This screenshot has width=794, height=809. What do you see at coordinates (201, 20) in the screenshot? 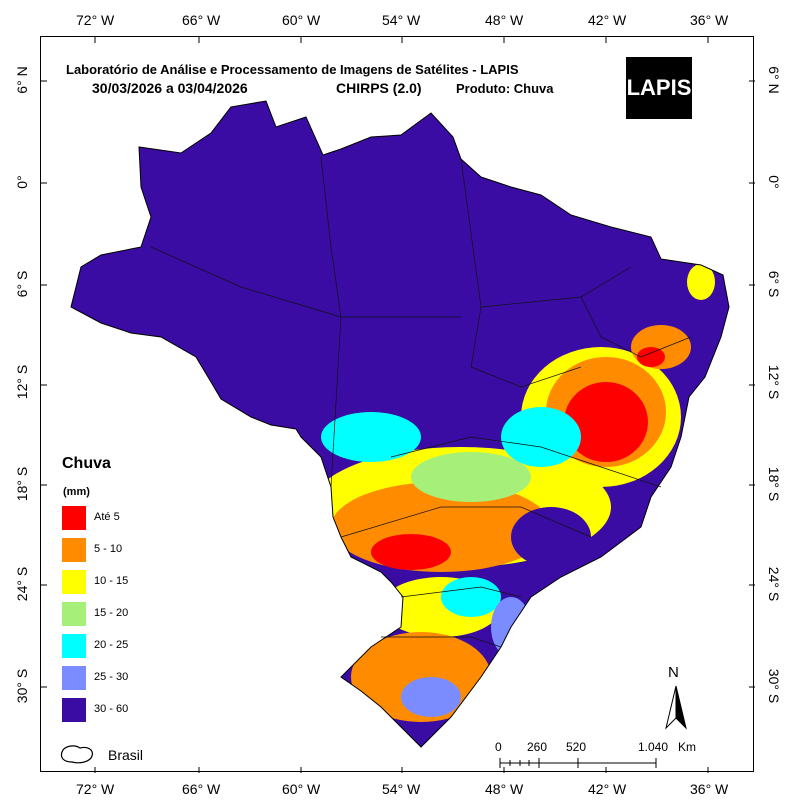
I see `lon-label-top: 66° W` at bounding box center [201, 20].